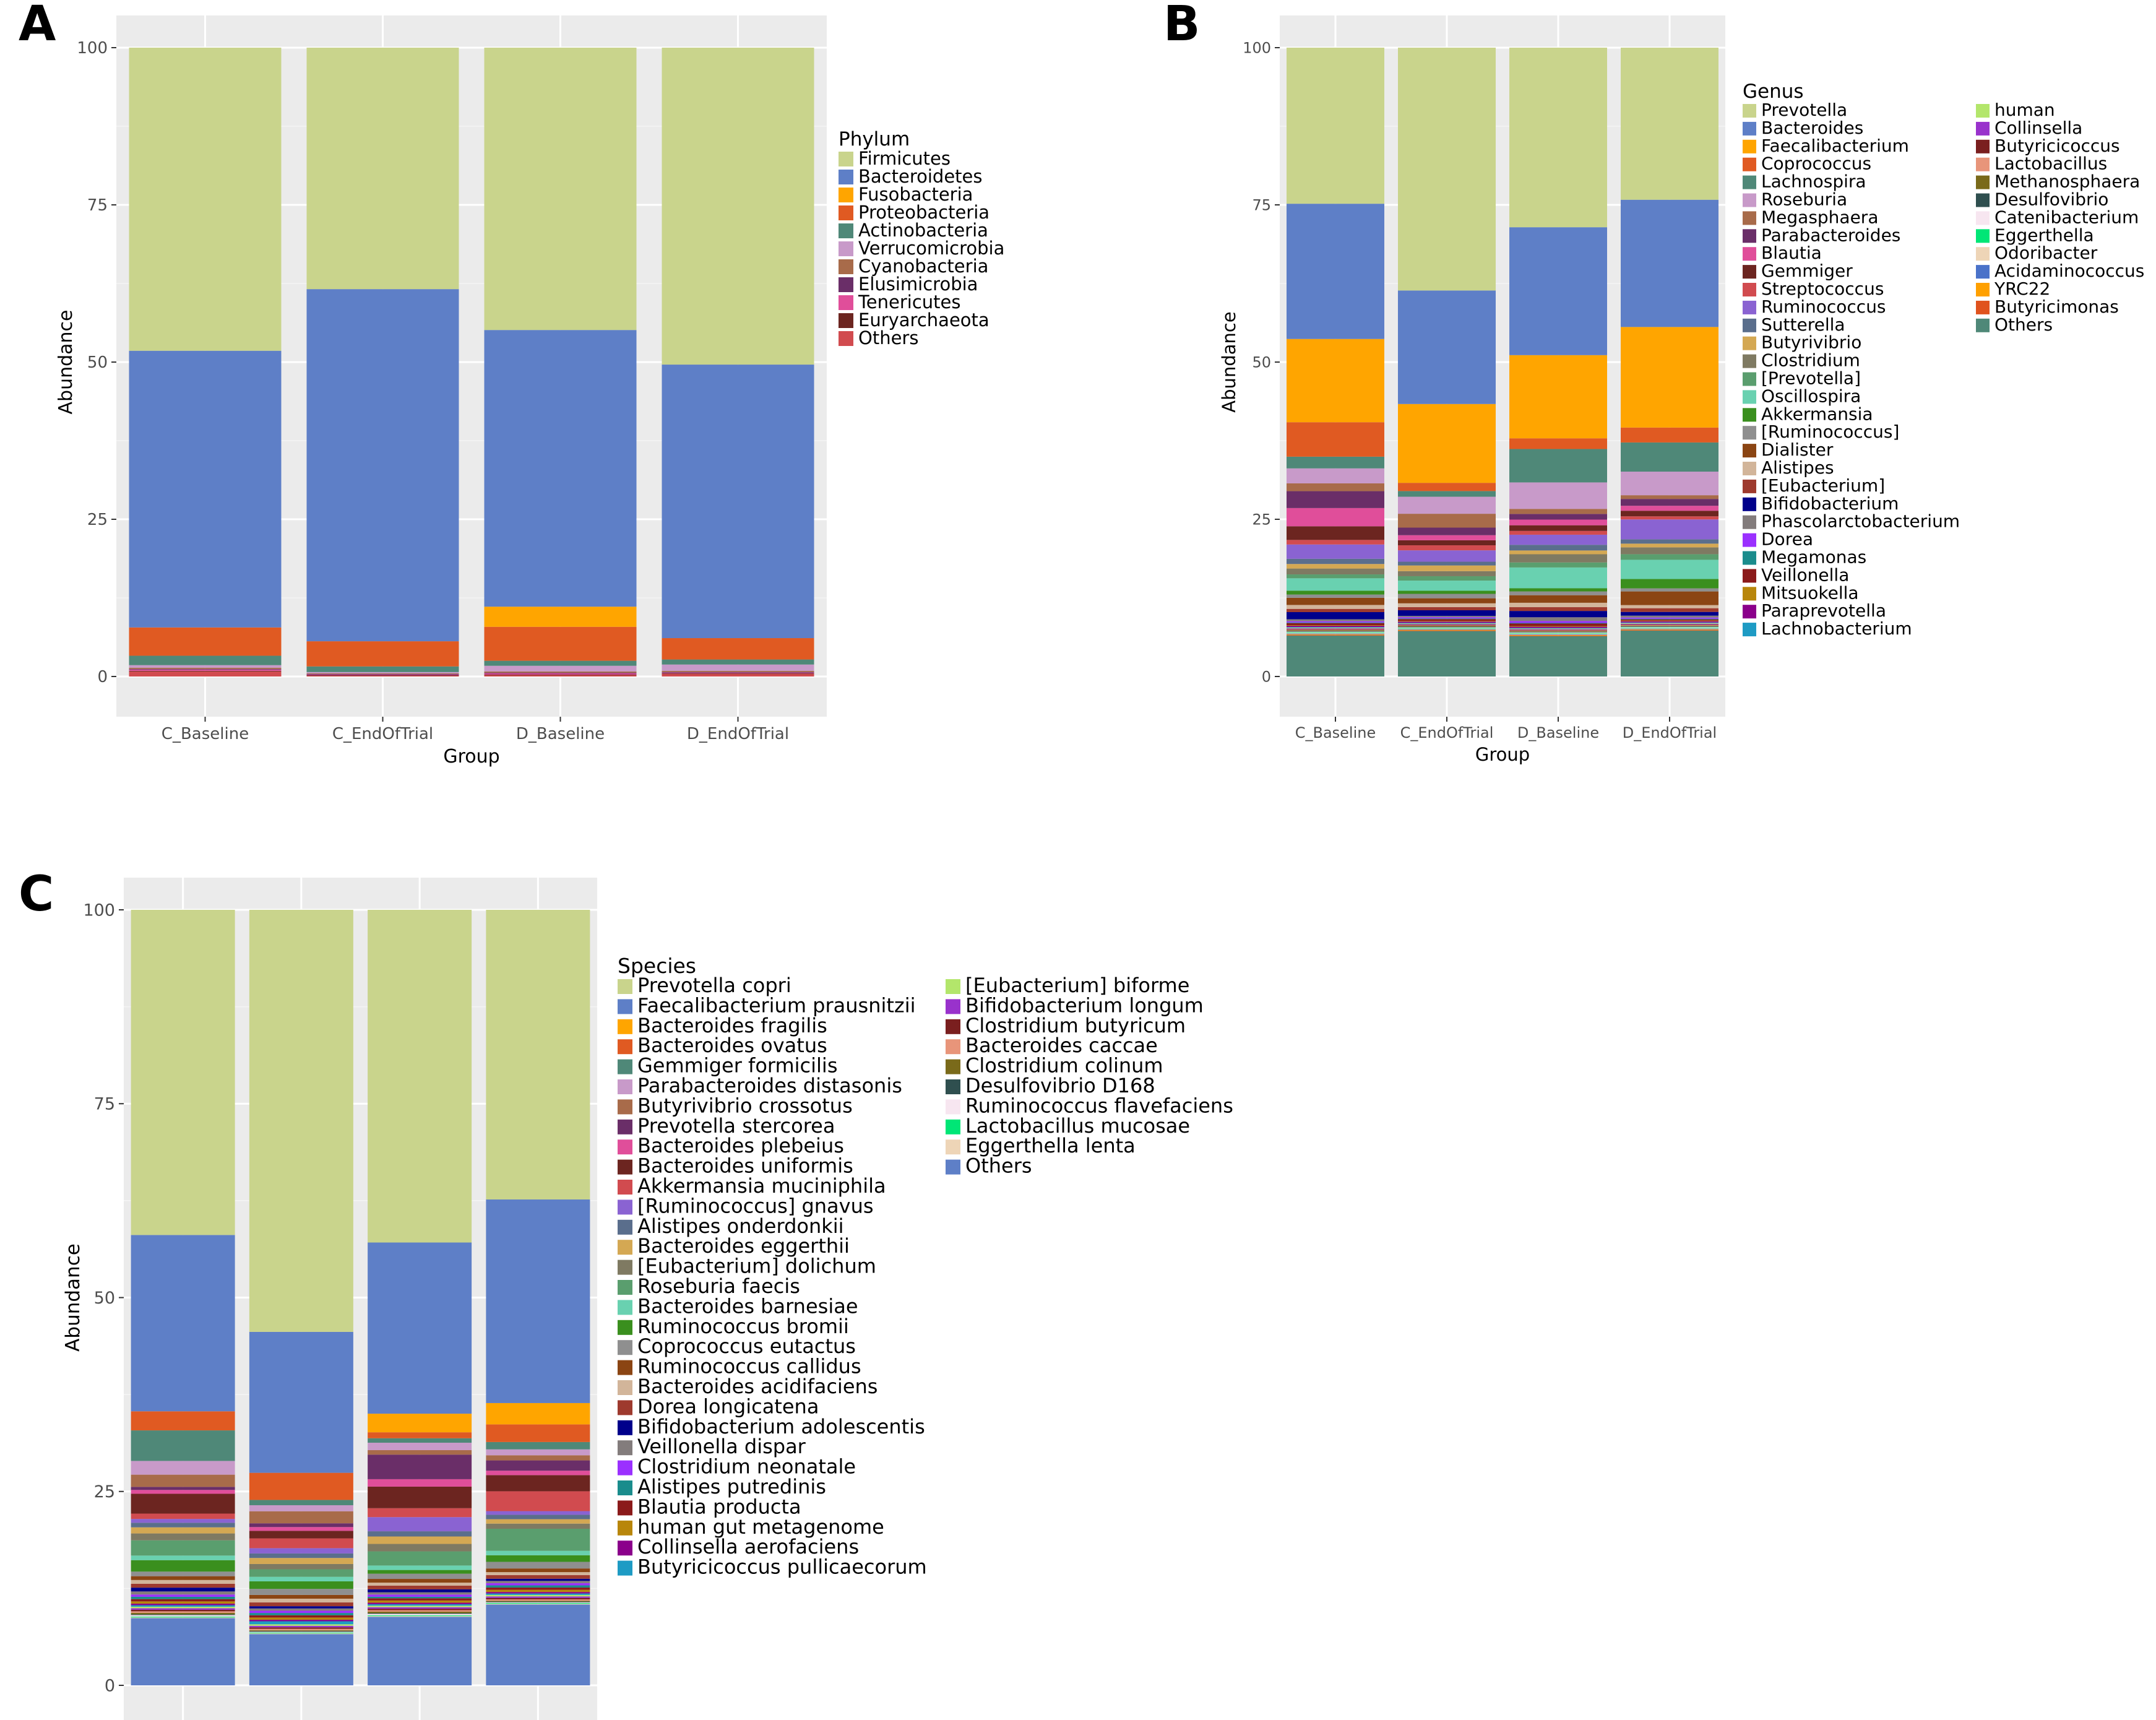  Describe the element at coordinates (657, 966) in the screenshot. I see `legend-title: Species` at that location.